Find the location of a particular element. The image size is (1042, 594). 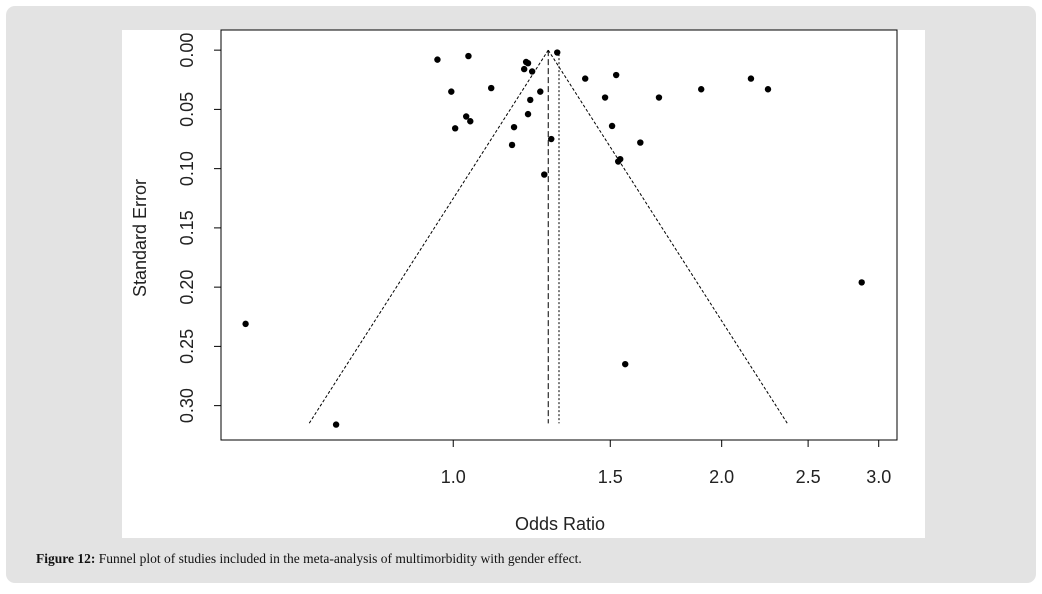

funnel-left is located at coordinates (428, 236).